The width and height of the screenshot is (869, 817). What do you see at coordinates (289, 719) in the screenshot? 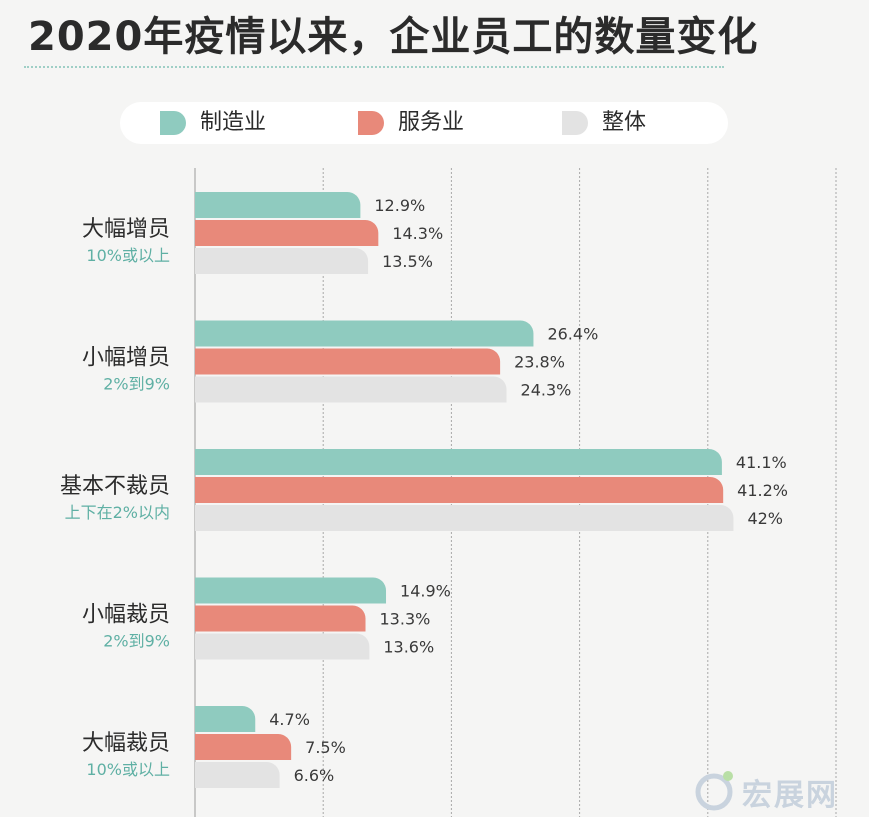
I see `data-label: 4.7%` at bounding box center [289, 719].